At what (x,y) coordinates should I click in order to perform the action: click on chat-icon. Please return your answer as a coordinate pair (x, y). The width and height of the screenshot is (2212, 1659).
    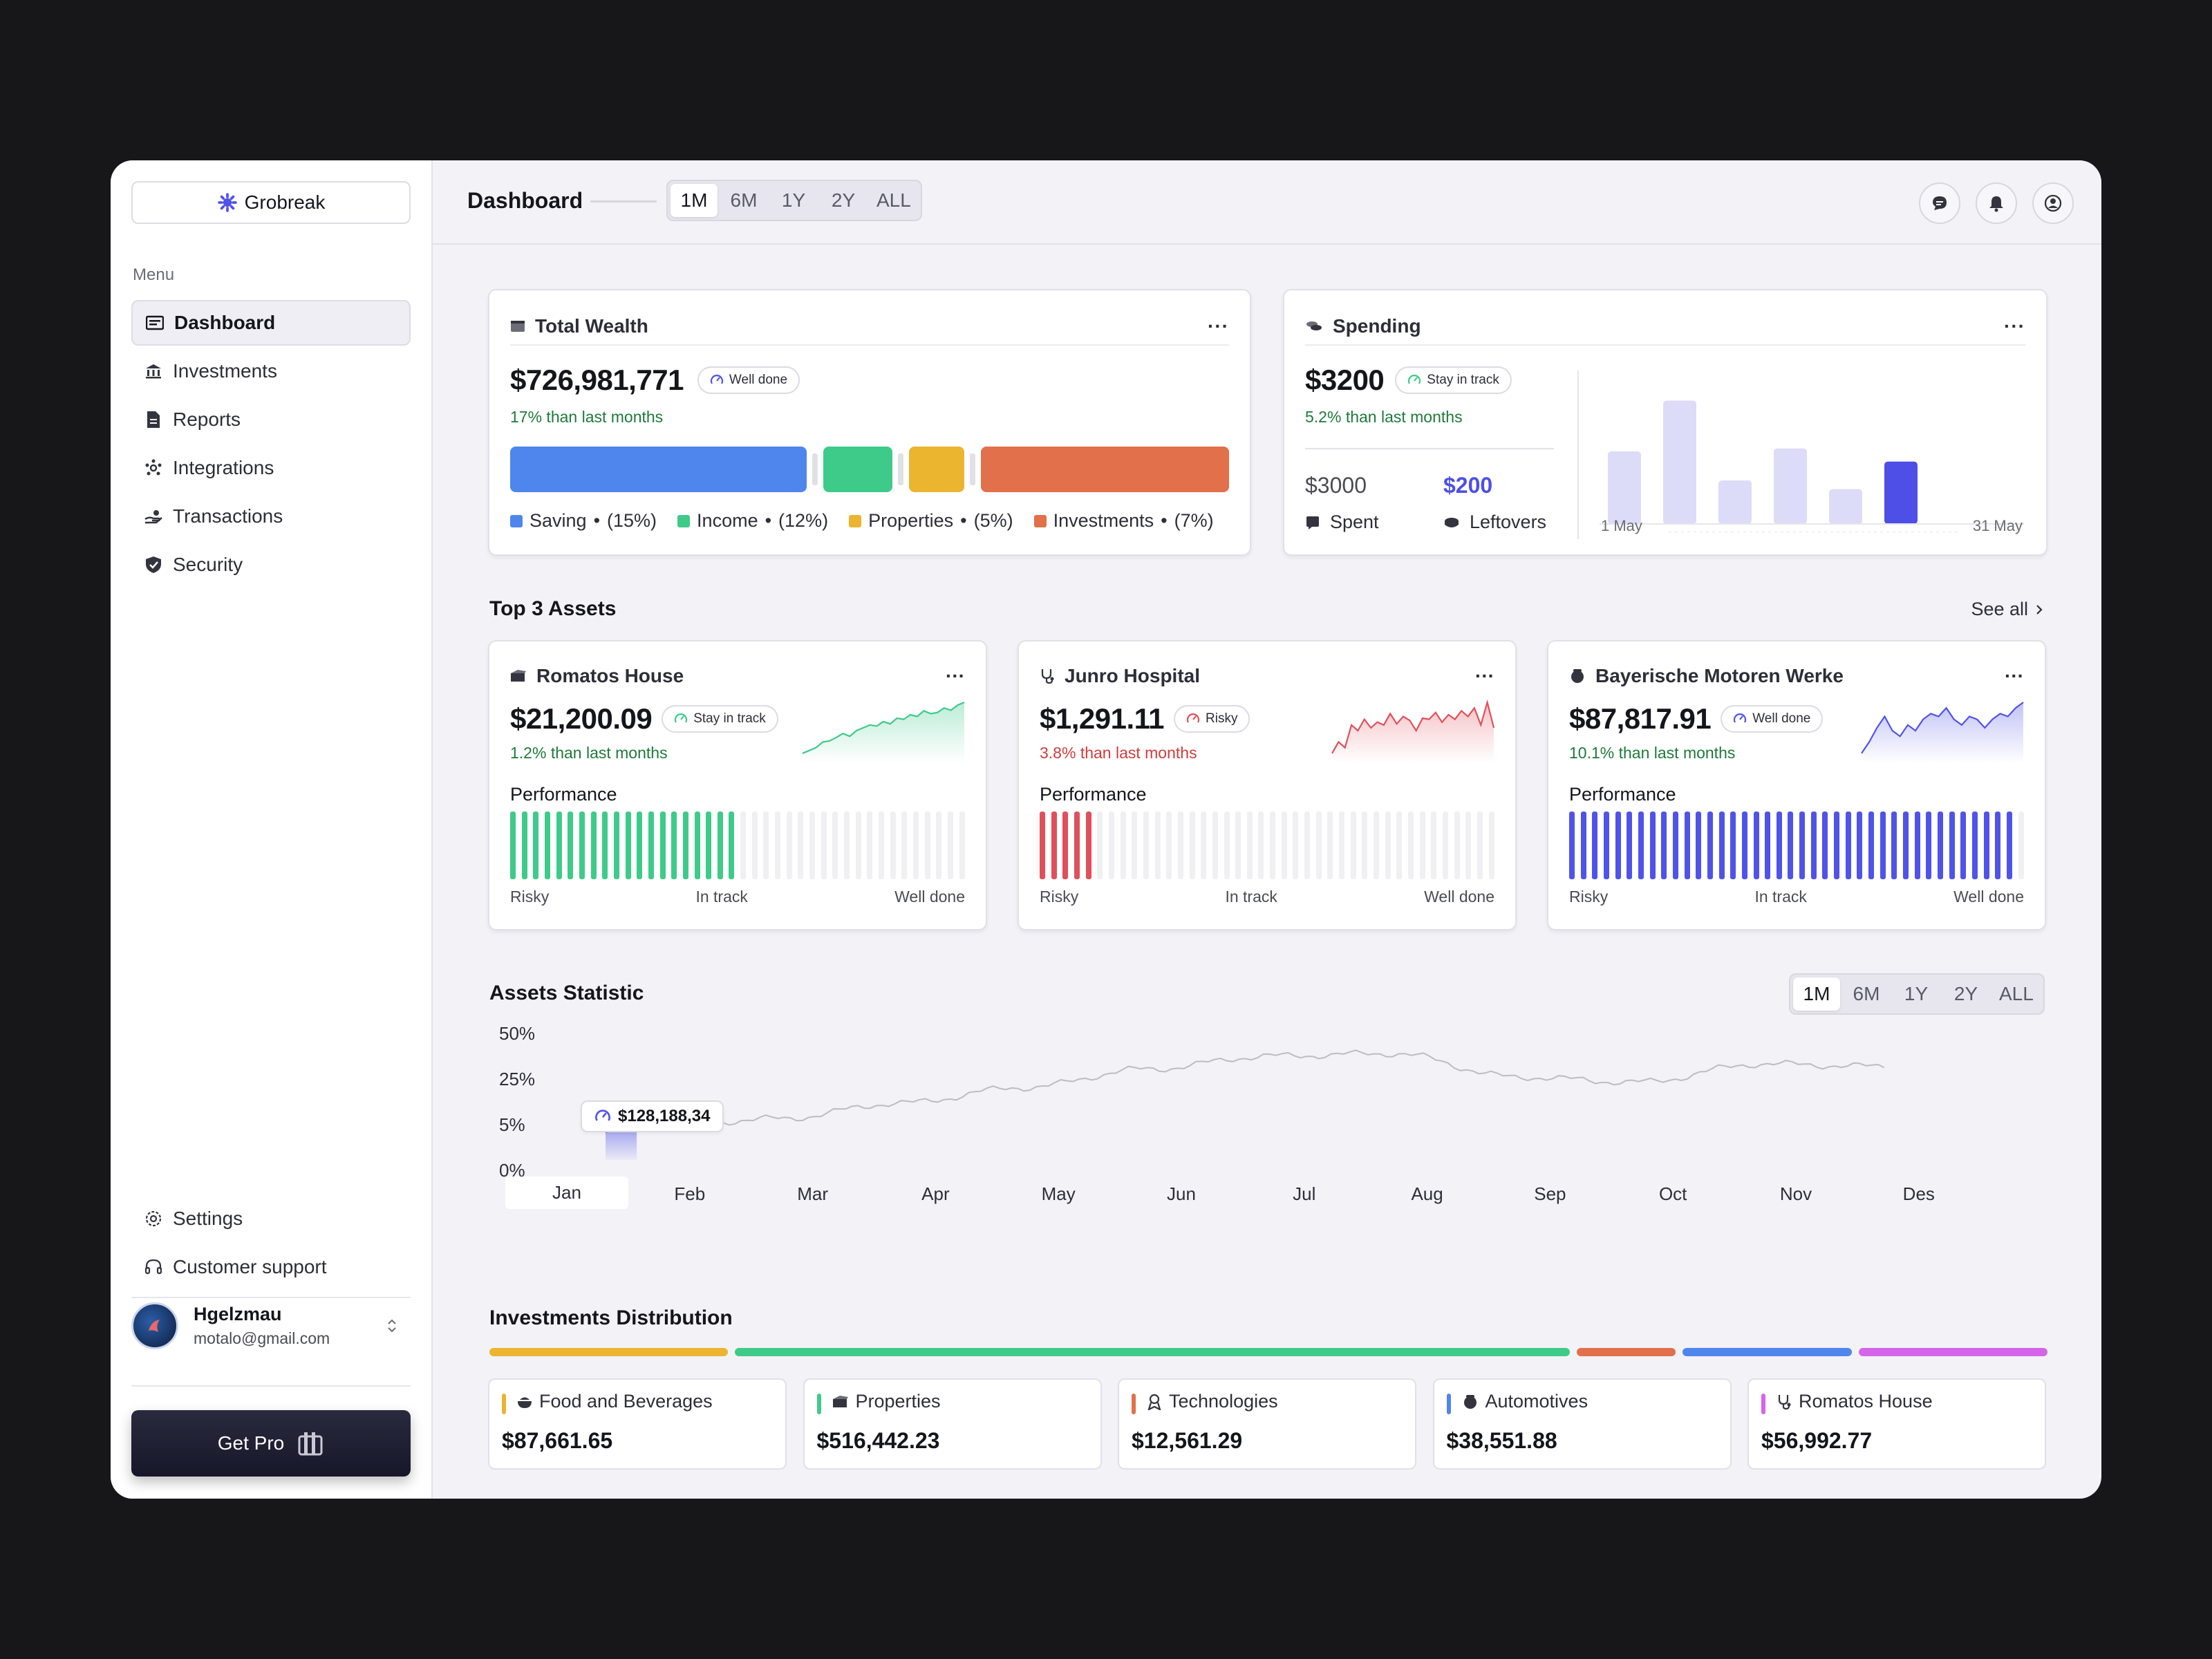
    Looking at the image, I should click on (1939, 203).